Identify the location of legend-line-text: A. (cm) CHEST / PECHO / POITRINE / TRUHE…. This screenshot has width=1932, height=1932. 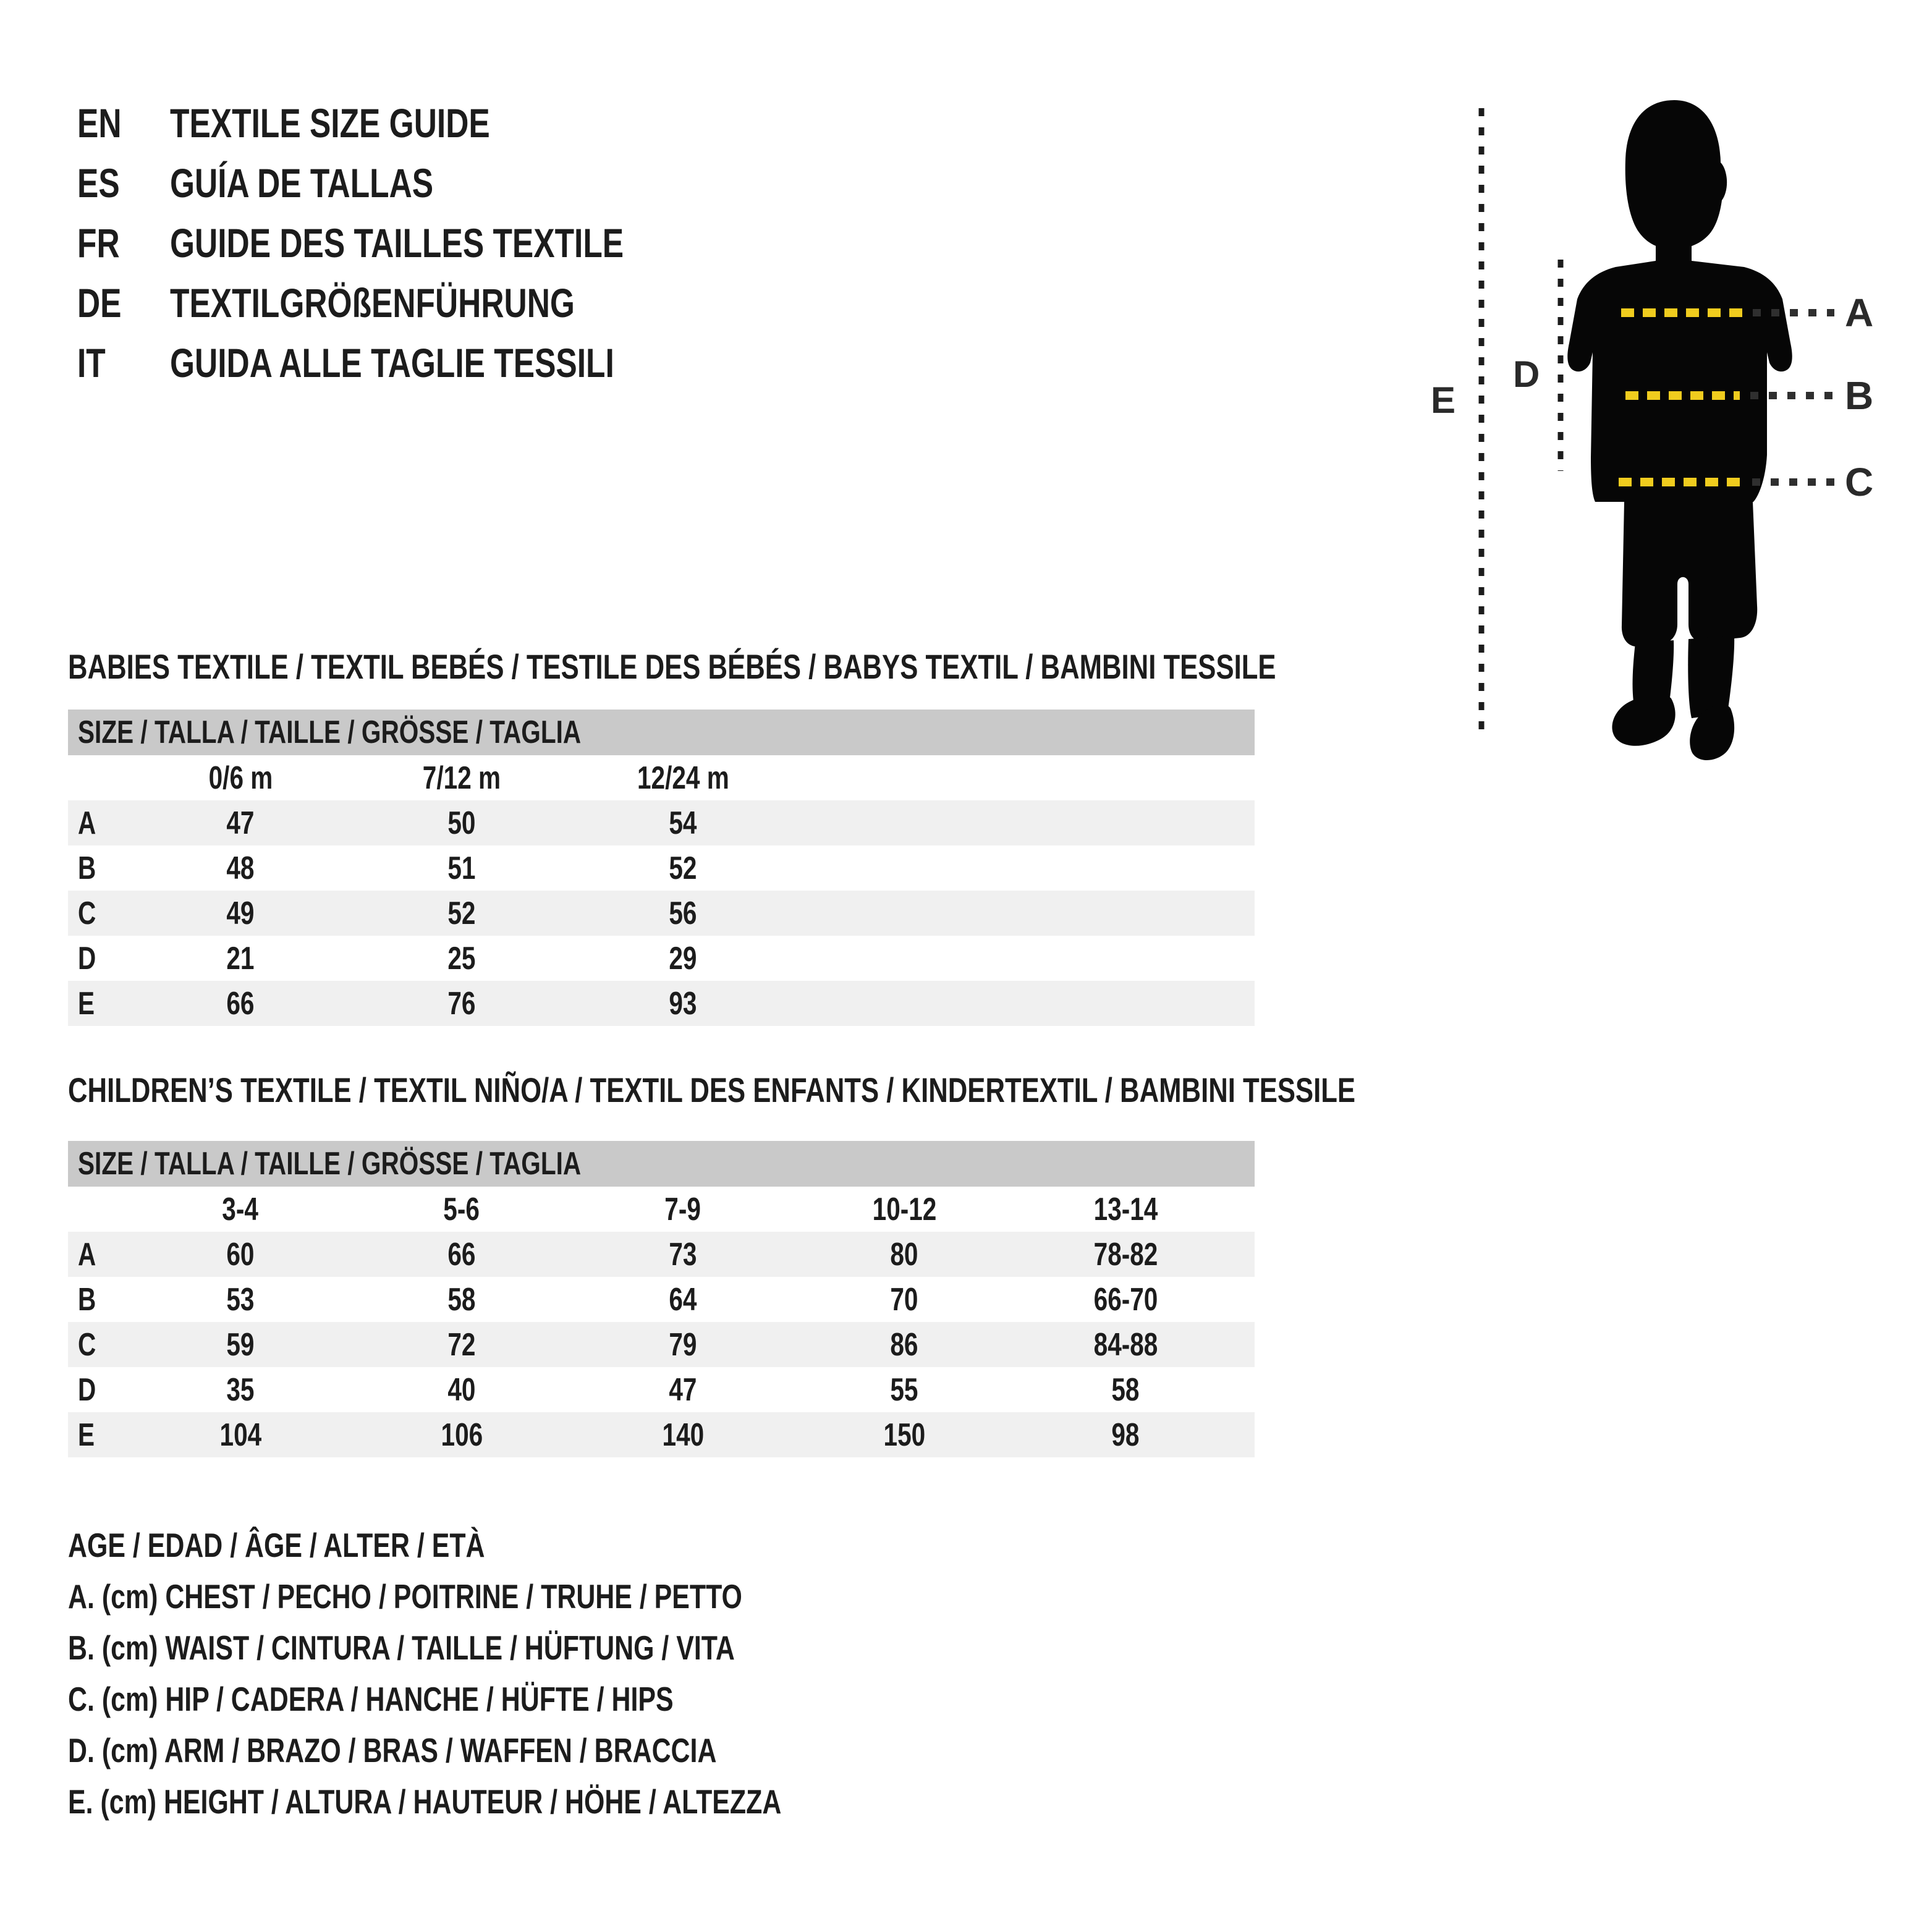
(405, 1596).